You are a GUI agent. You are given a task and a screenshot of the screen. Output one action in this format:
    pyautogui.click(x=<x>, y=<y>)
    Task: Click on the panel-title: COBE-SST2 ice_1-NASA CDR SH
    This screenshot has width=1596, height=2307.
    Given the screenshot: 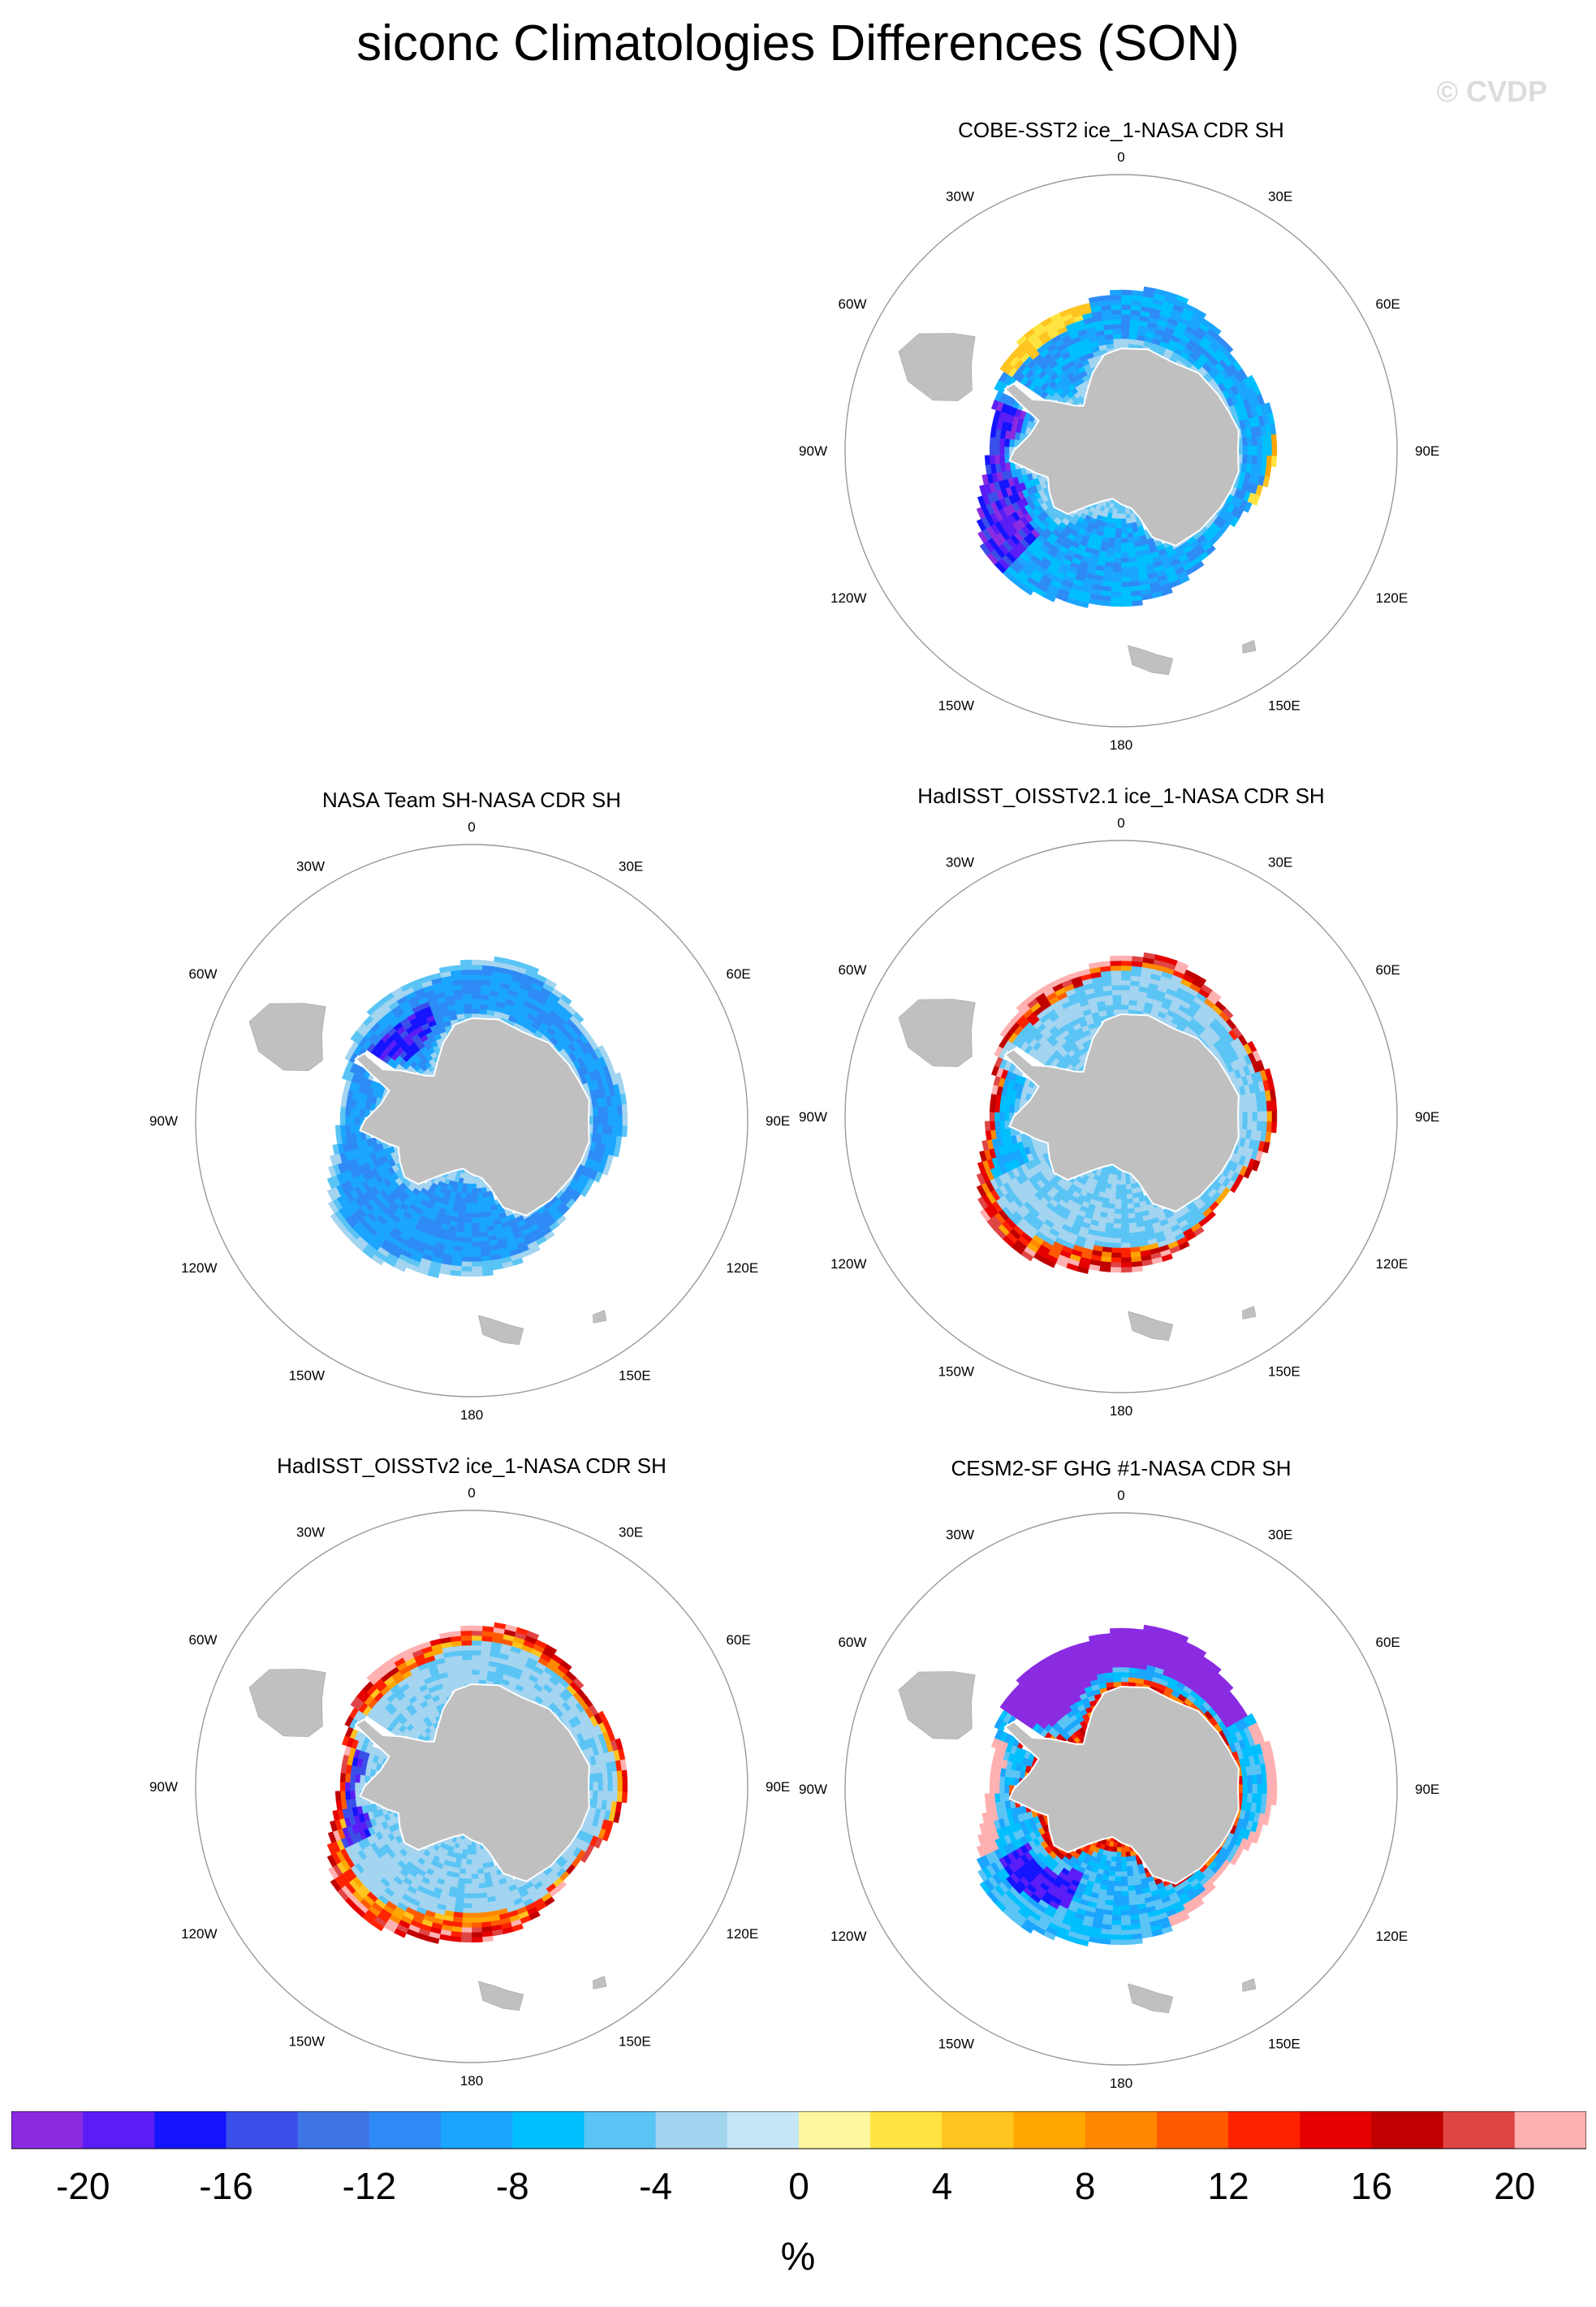 What is the action you would take?
    pyautogui.click(x=1121, y=130)
    